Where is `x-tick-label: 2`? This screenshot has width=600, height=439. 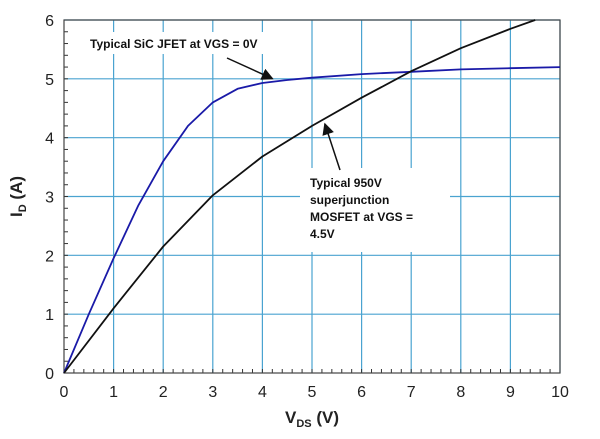
x-tick-label: 2 is located at coordinates (163, 392).